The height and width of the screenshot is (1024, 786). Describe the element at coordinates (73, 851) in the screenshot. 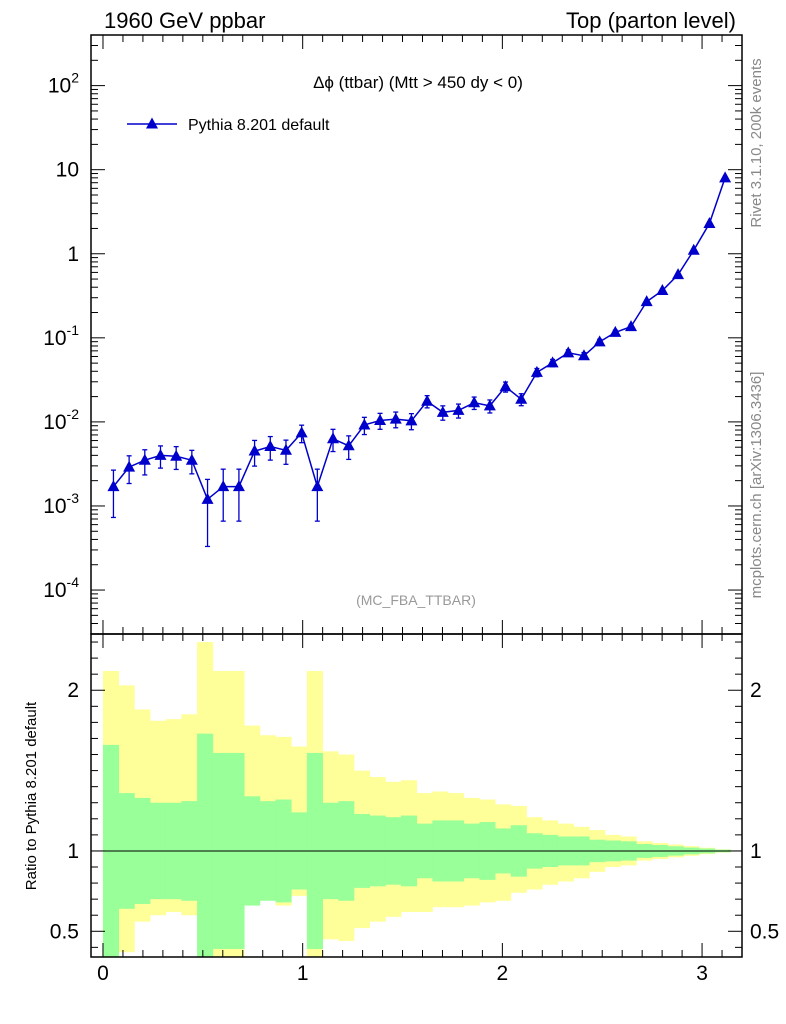

I see `ratio-y-tick-label: 1` at that location.